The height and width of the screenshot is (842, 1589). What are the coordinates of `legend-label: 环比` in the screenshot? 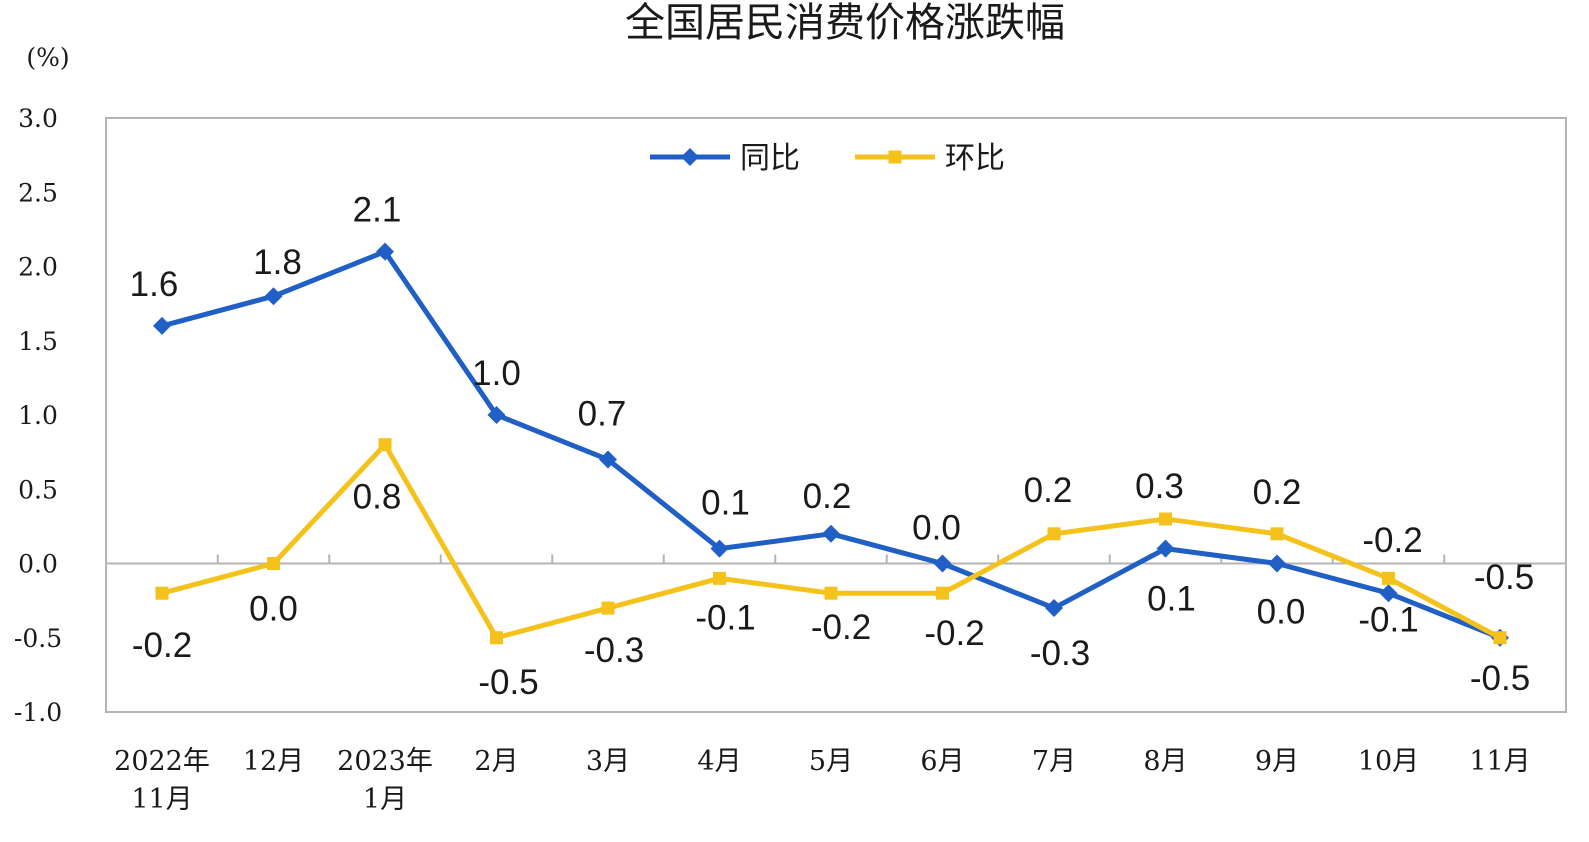 It's located at (975, 158).